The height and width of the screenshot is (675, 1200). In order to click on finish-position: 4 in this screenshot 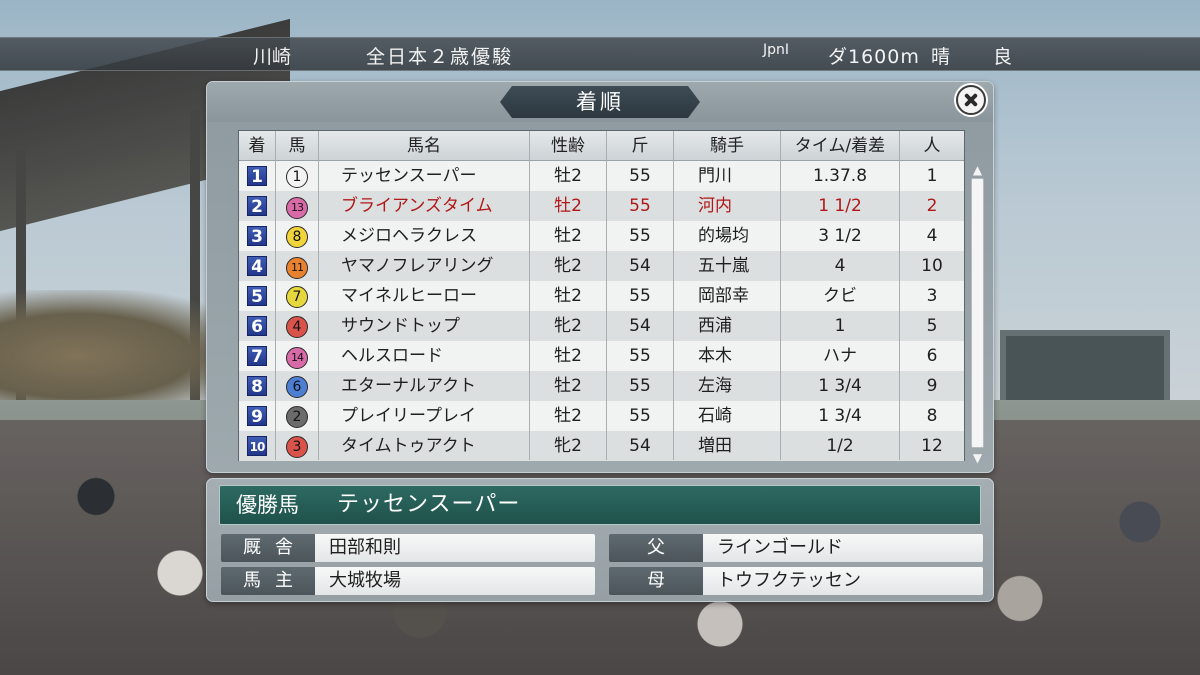, I will do `click(257, 266)`.